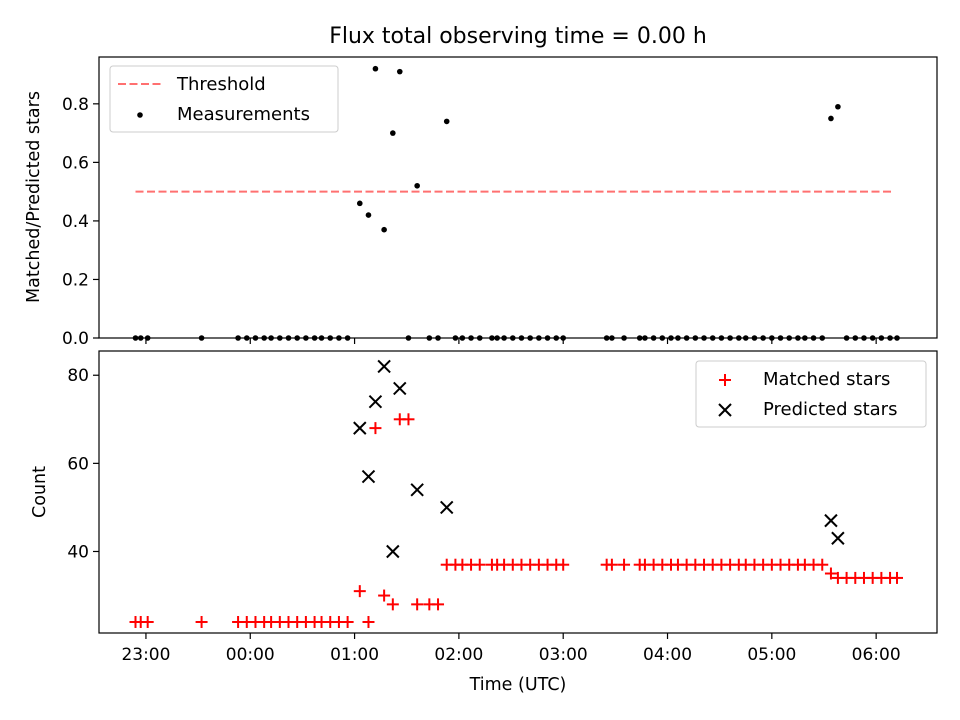 This screenshot has width=960, height=720. What do you see at coordinates (221, 84) in the screenshot?
I see `threshold-legend-label: Threshold` at bounding box center [221, 84].